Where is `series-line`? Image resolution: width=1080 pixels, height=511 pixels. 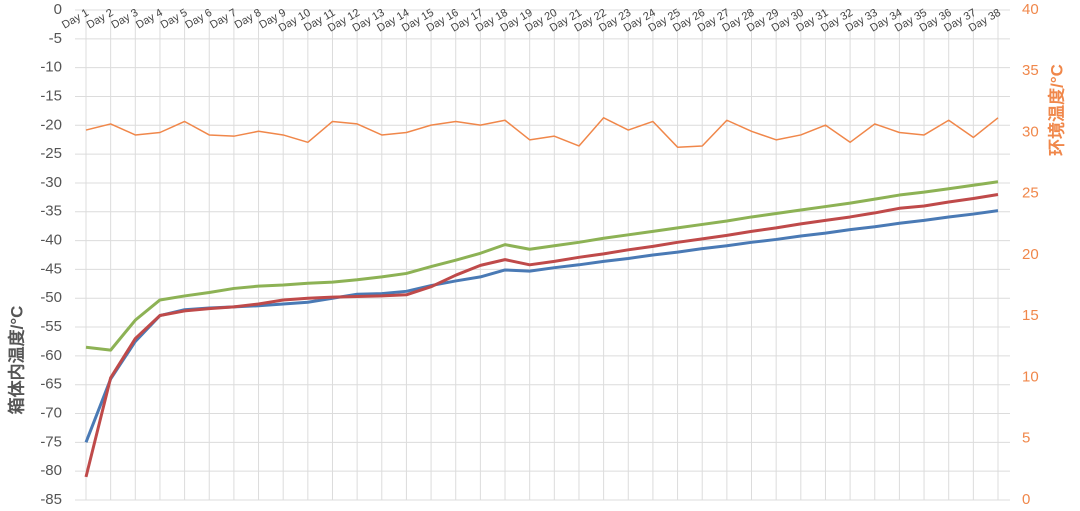
series-line is located at coordinates (542, 132).